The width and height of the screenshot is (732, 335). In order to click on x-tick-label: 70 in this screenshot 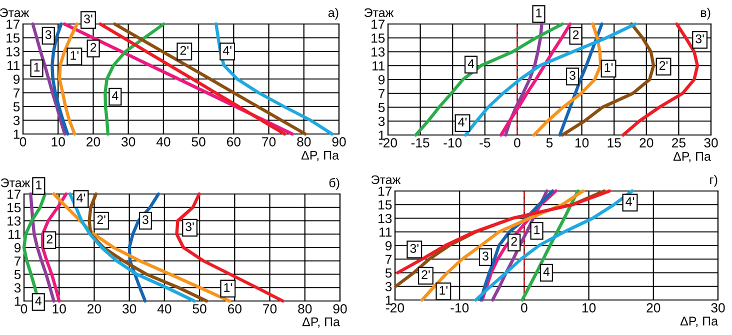, I will do `click(270, 309)`.